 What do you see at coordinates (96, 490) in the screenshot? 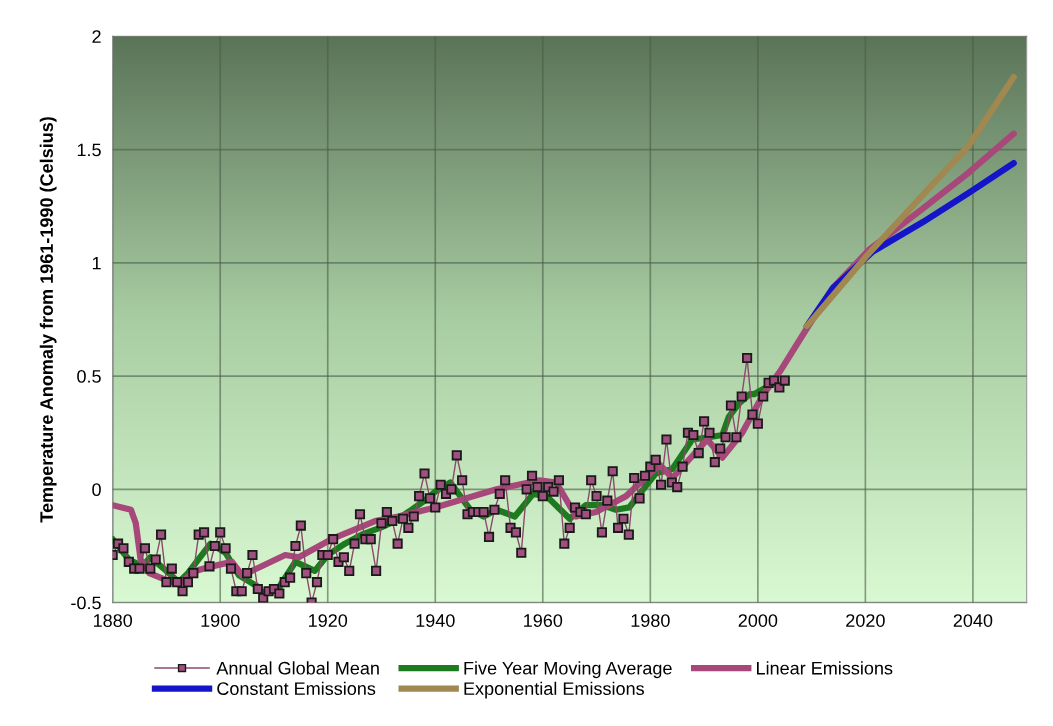
I see `y-tick-label: 0` at bounding box center [96, 490].